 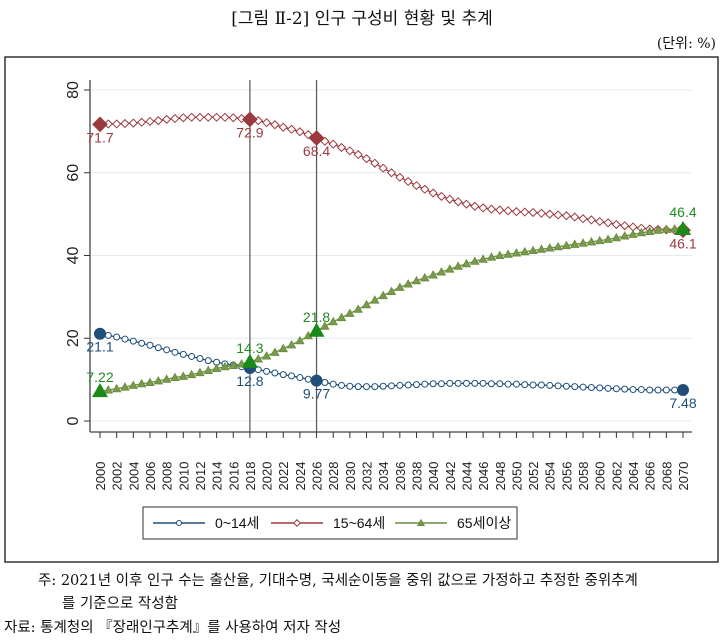 I want to click on x-tick-label: 2042, so click(x=450, y=476).